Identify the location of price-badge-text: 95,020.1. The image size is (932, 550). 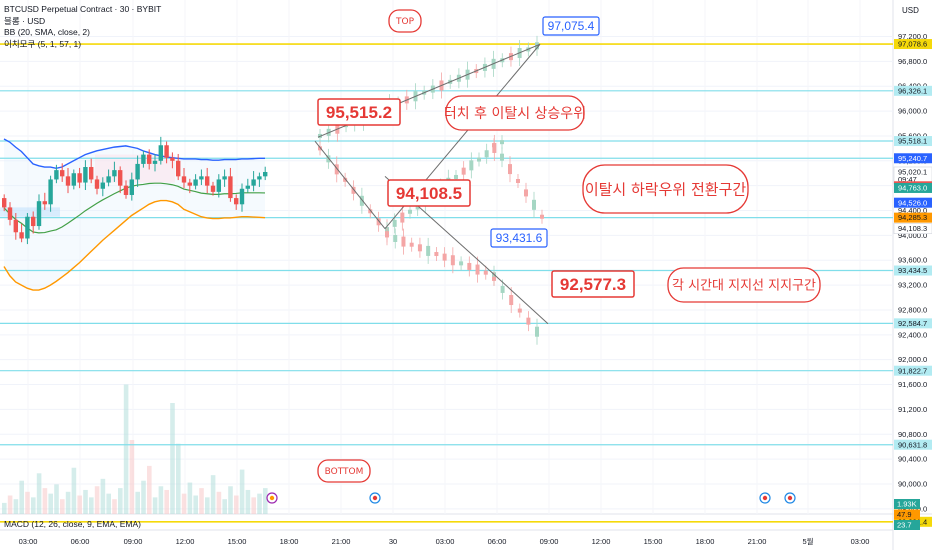
(912, 172).